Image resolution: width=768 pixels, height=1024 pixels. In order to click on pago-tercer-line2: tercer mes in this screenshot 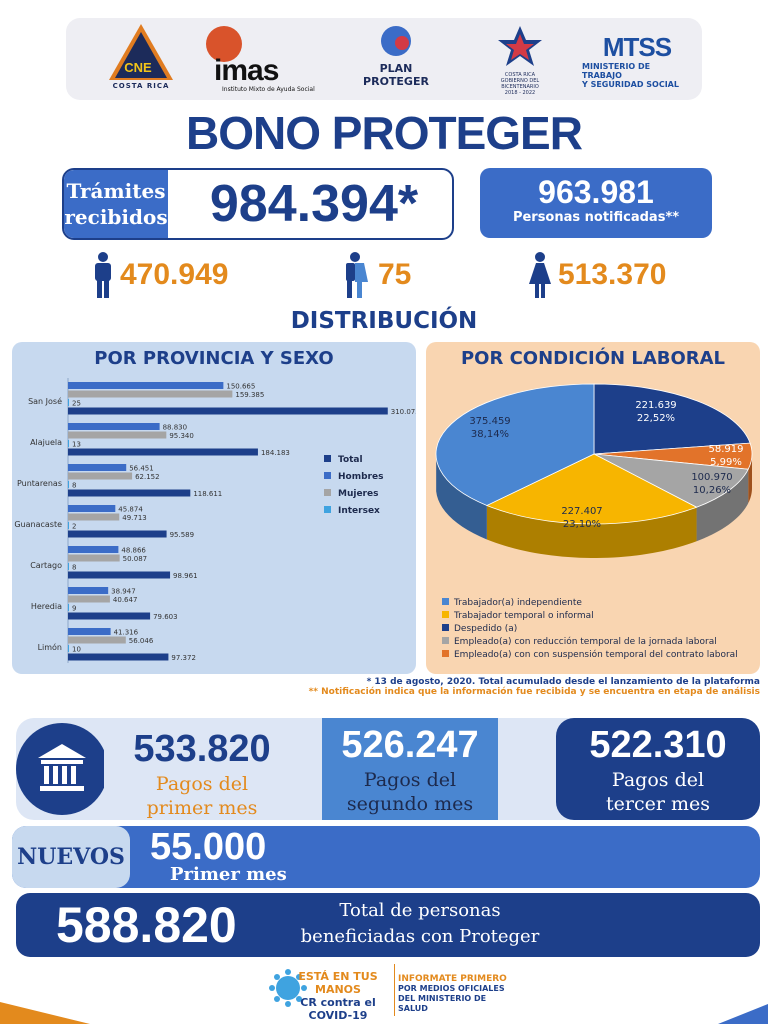, I will do `click(658, 804)`.